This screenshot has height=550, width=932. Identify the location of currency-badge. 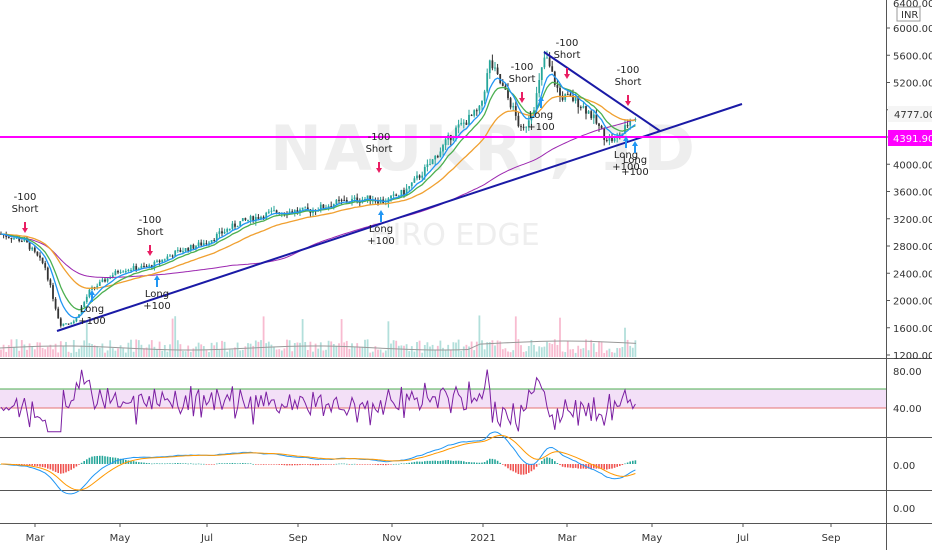
(908, 14).